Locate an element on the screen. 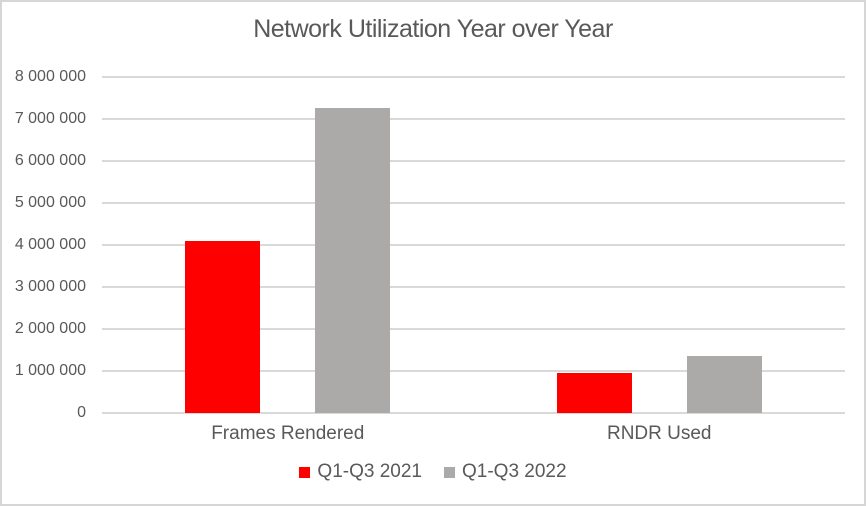 Image resolution: width=866 pixels, height=506 pixels. bar-q1-q3-2022-rndr-used is located at coordinates (724, 384).